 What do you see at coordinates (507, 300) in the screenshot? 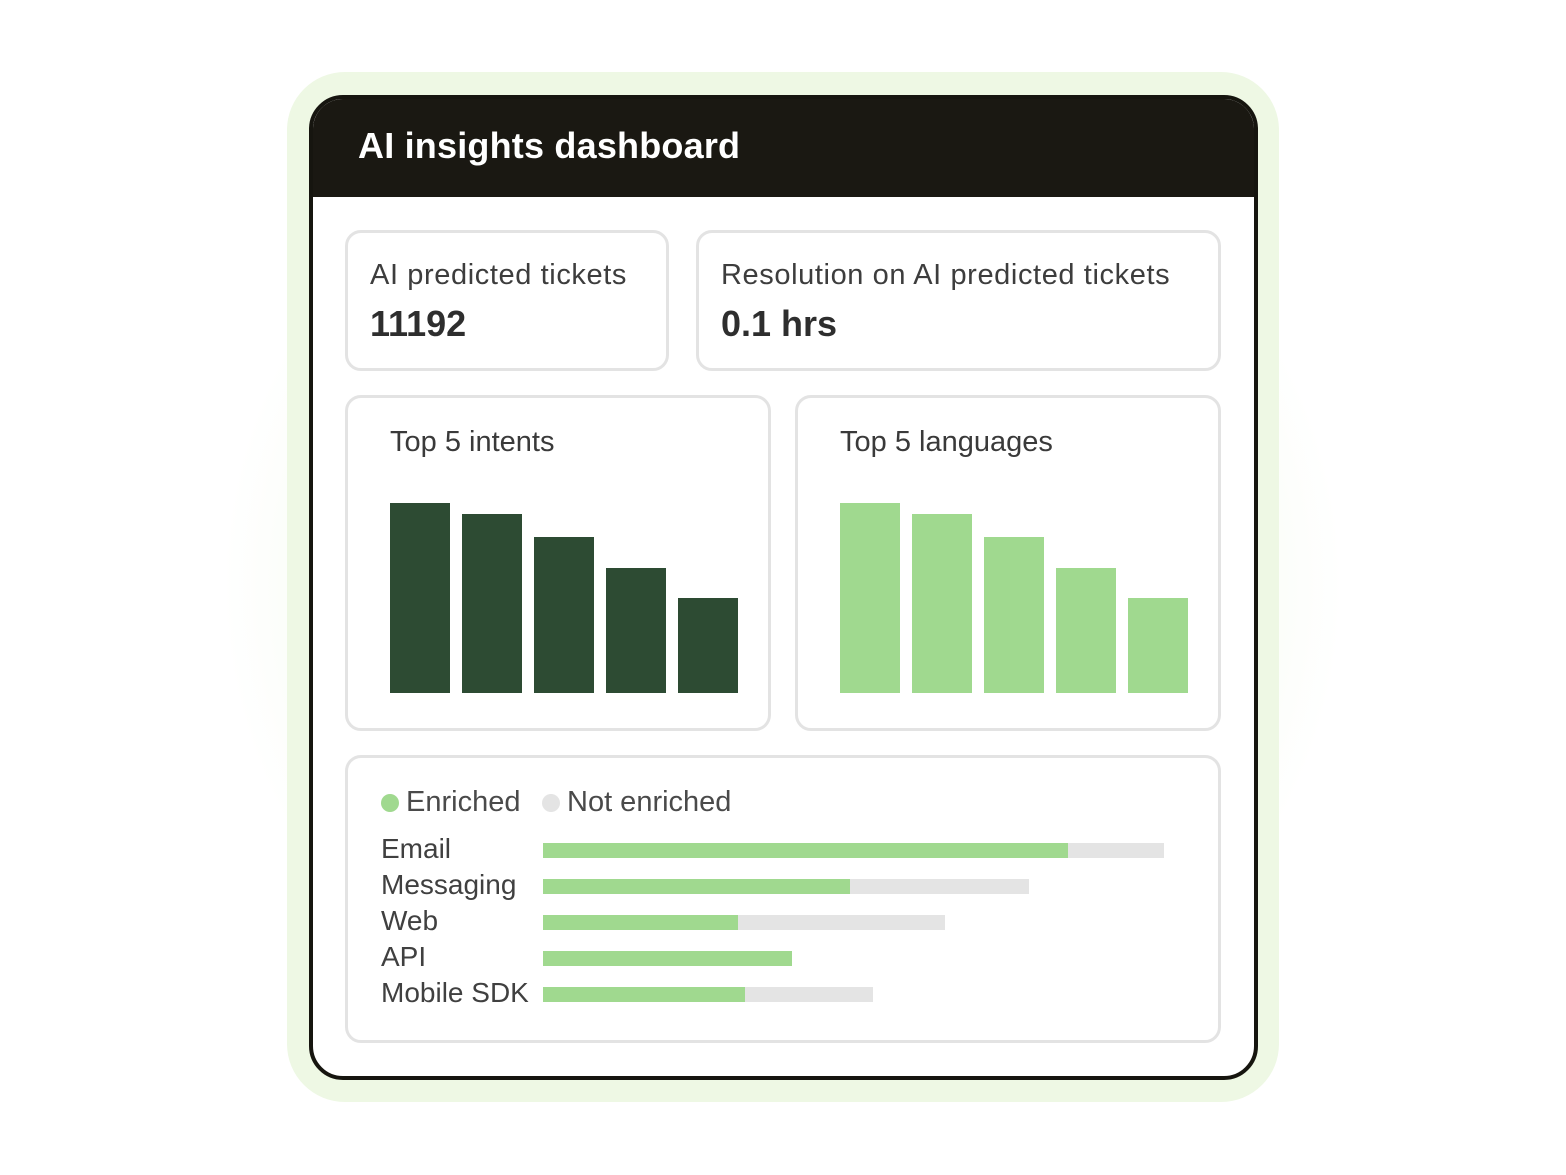
I see `stat-card-ai-predicted-tickets: AI predicted tickets 11192` at bounding box center [507, 300].